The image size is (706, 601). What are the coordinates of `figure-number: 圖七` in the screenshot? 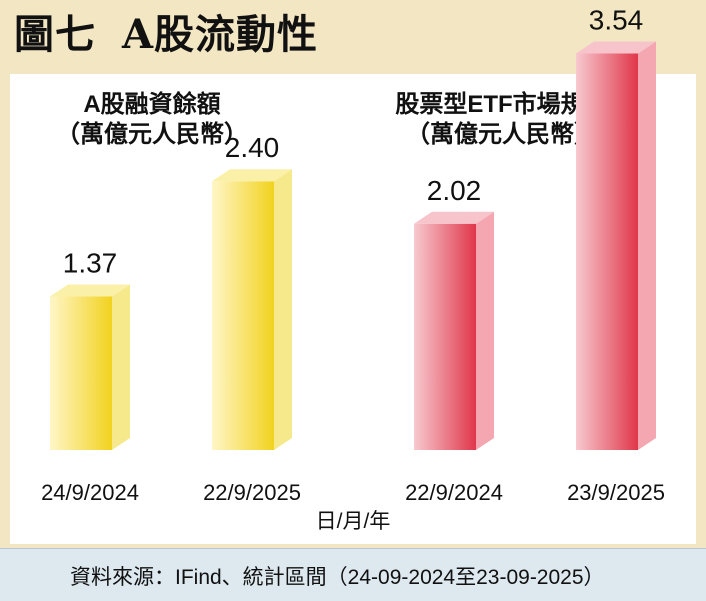 It's located at (55, 34).